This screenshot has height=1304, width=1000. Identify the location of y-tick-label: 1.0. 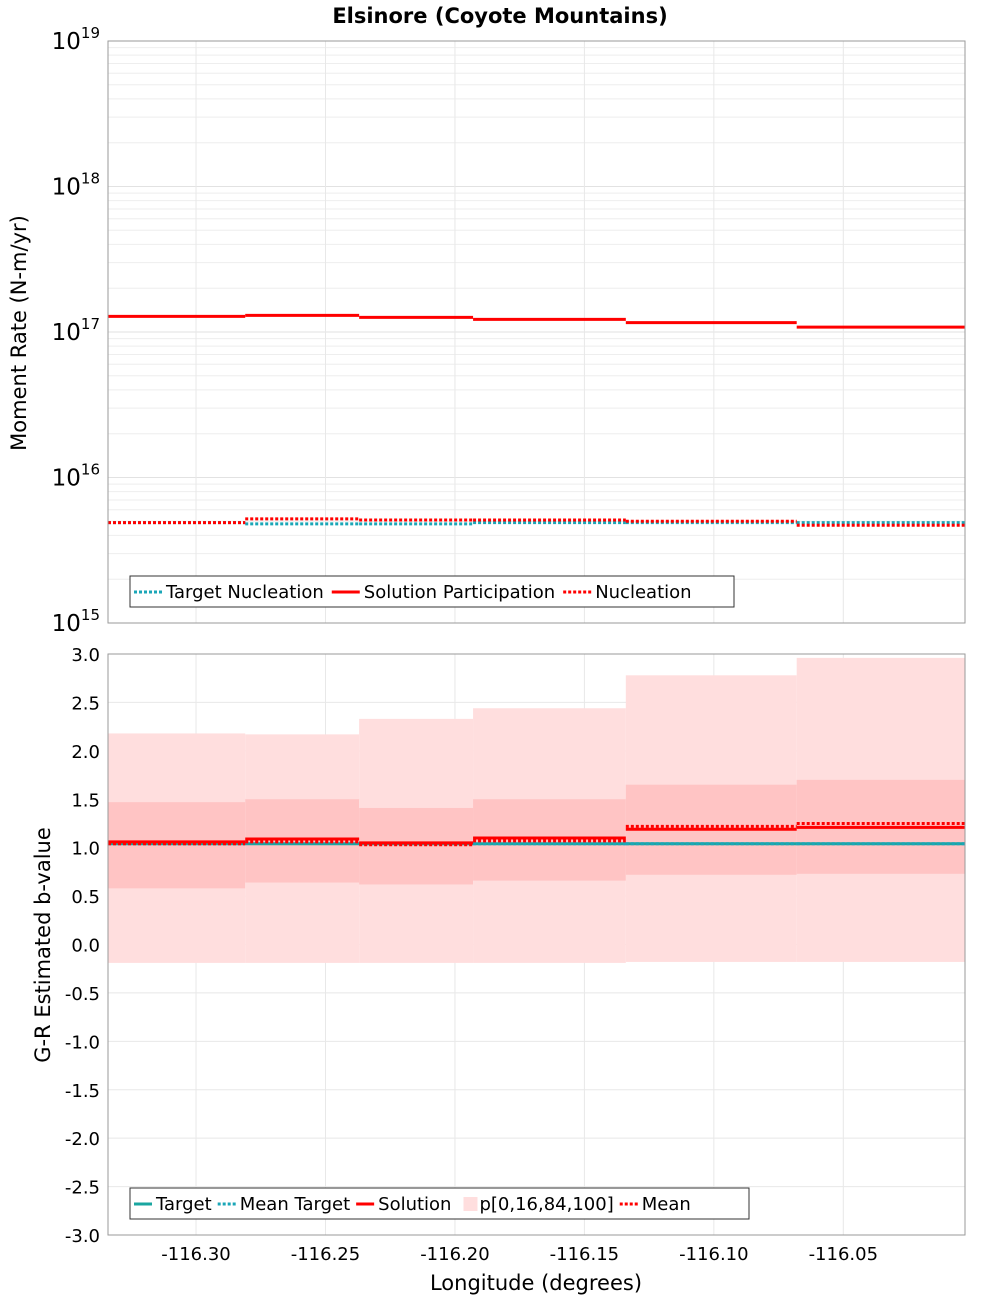
(85, 849).